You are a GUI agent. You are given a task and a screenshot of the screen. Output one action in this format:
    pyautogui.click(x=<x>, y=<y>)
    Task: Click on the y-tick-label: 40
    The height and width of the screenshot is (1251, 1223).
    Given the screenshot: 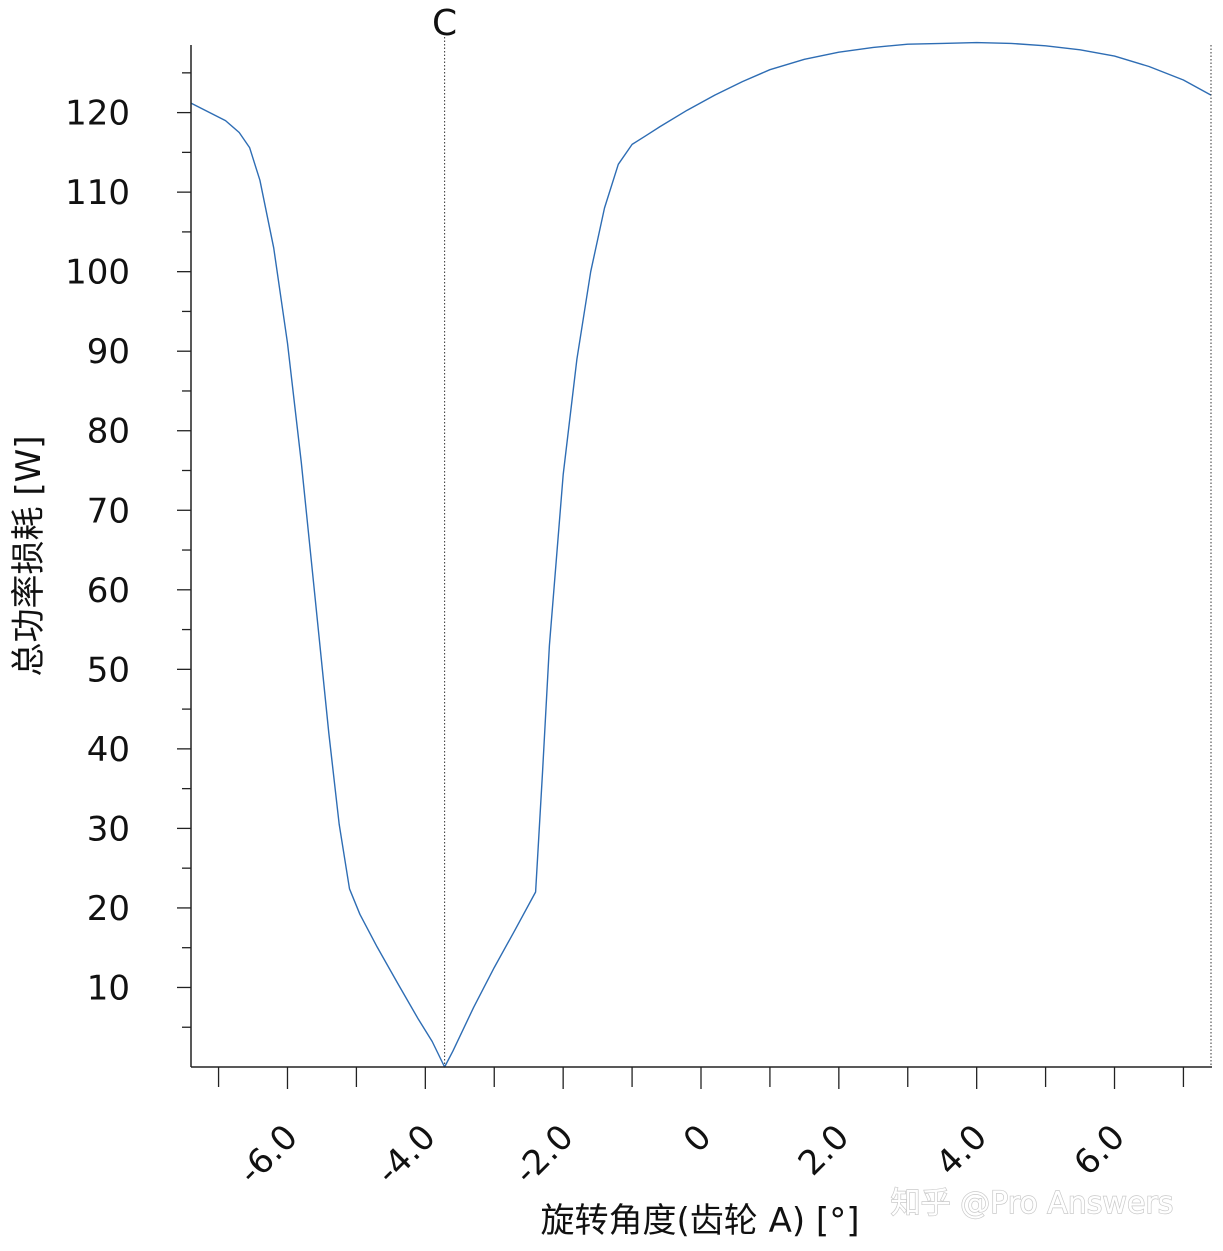 What is the action you would take?
    pyautogui.click(x=108, y=750)
    